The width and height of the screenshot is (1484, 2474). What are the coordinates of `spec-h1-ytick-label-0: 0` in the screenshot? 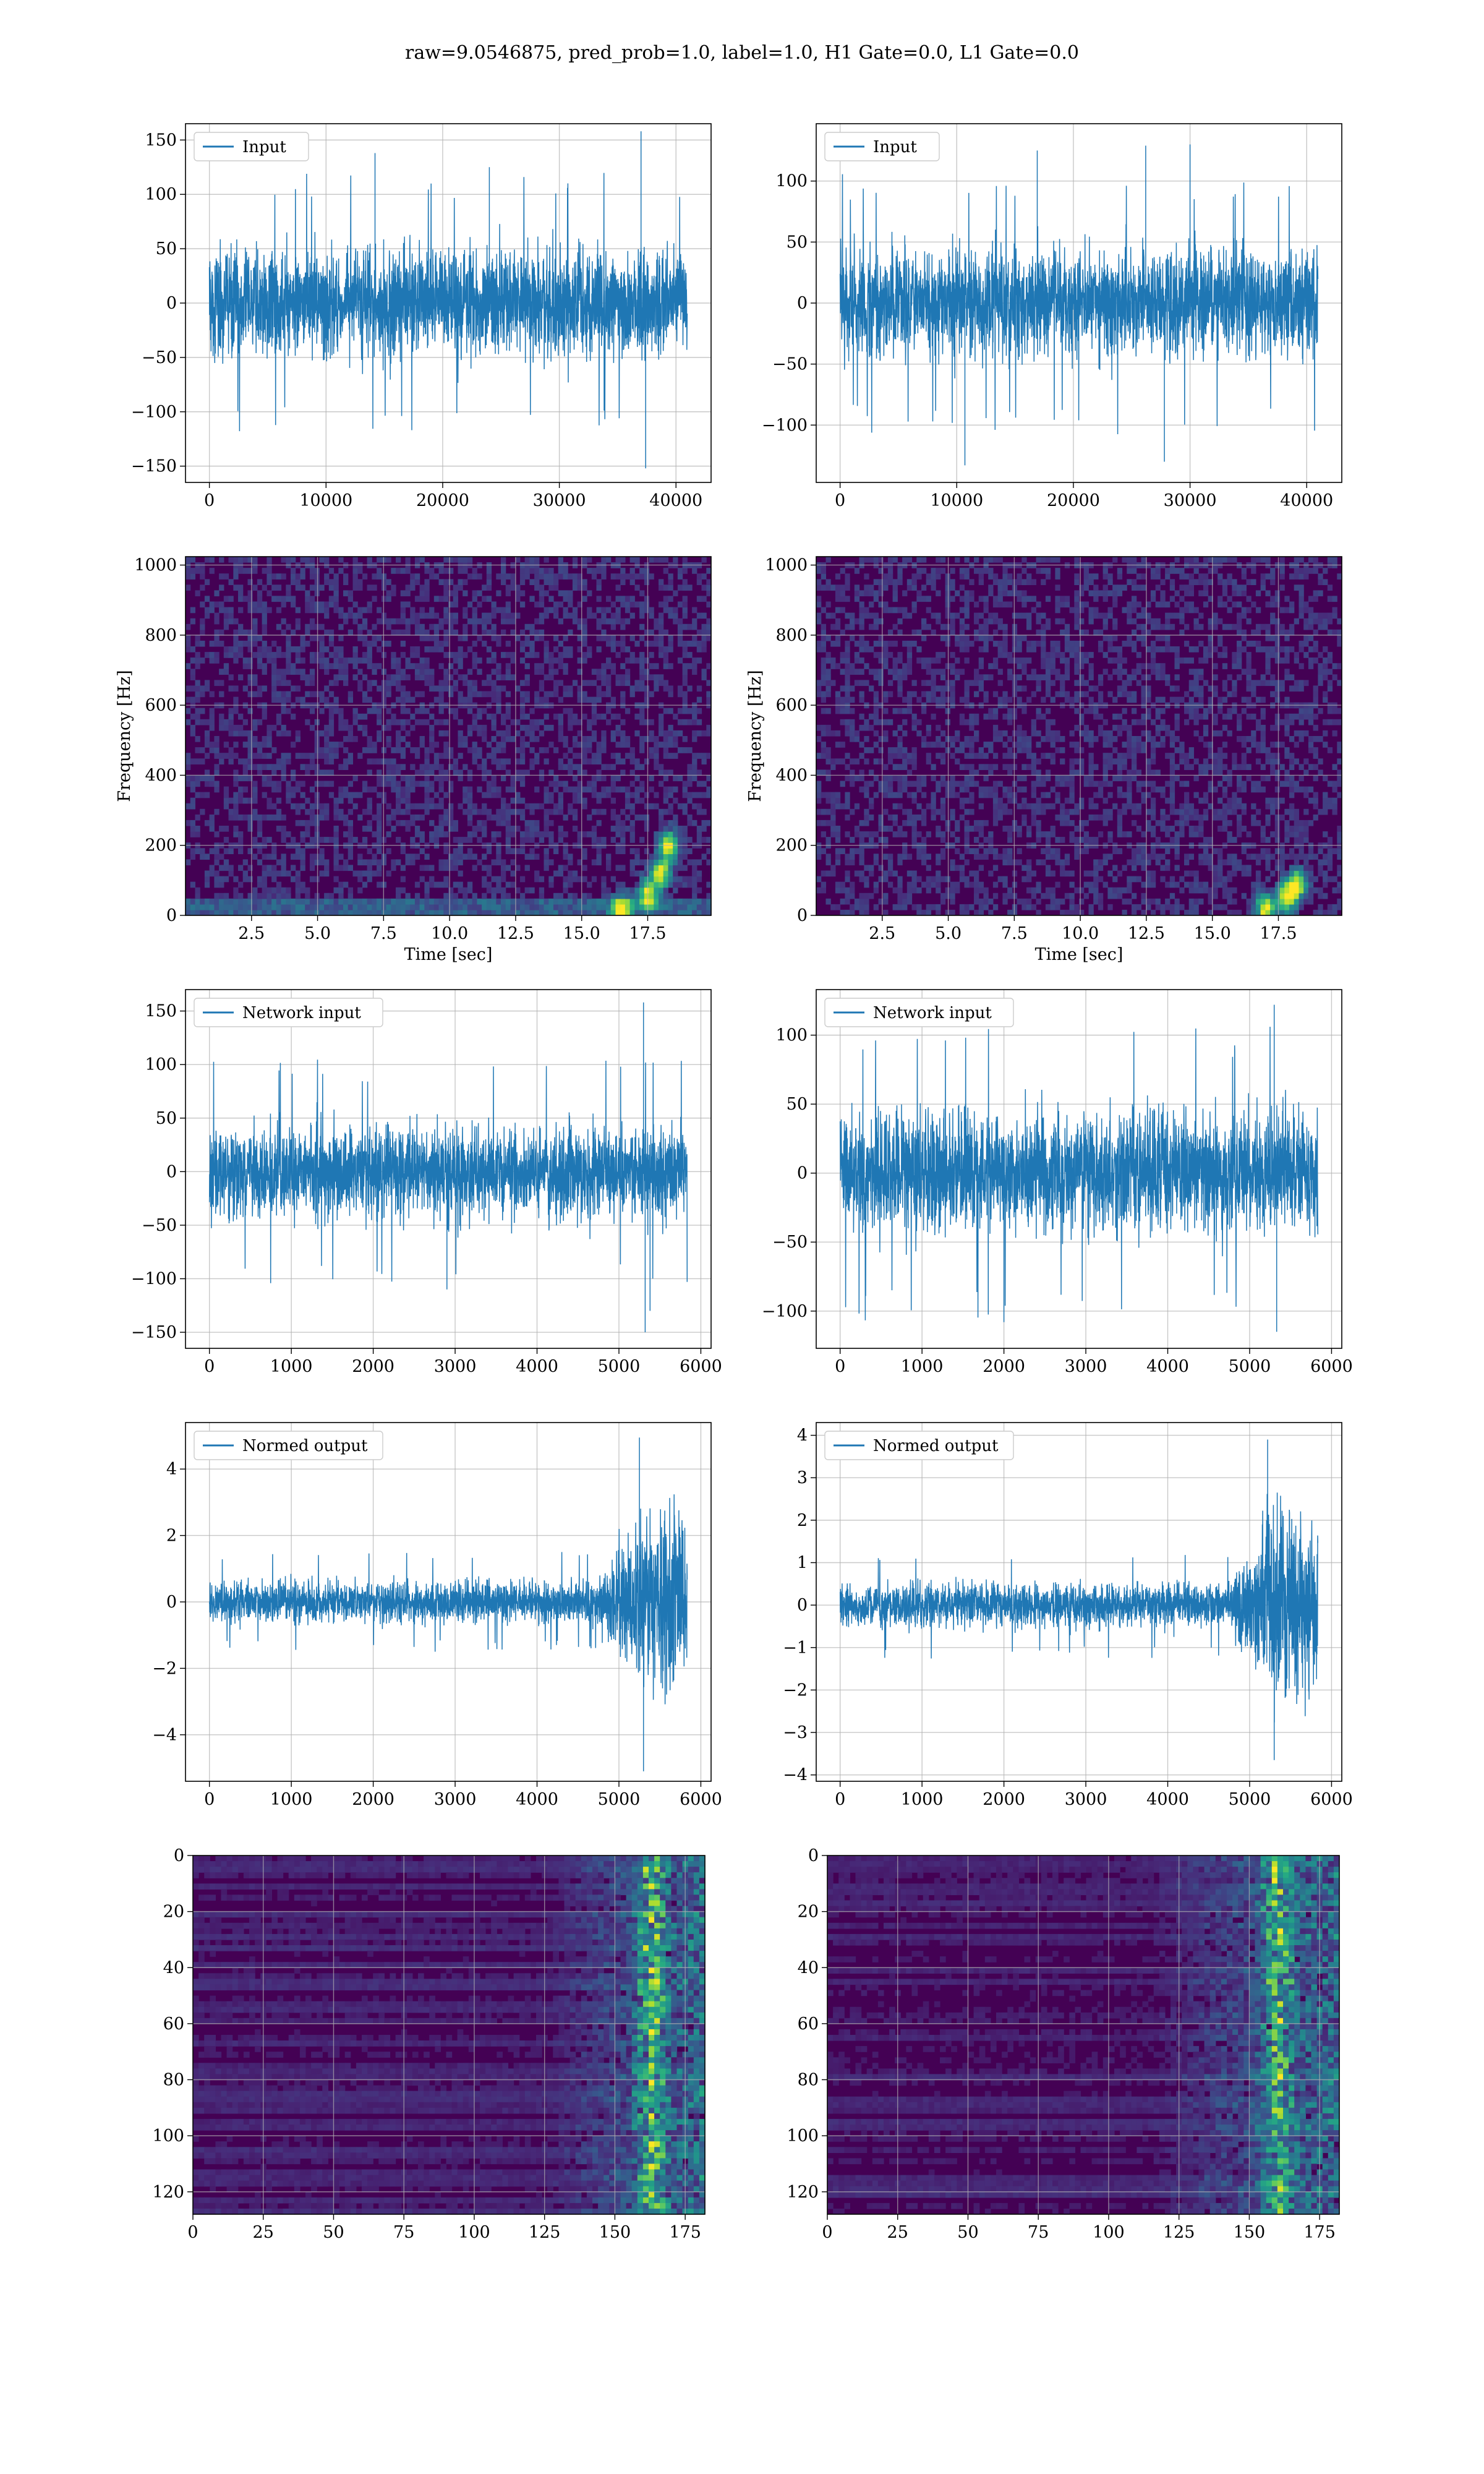 It's located at (171, 915).